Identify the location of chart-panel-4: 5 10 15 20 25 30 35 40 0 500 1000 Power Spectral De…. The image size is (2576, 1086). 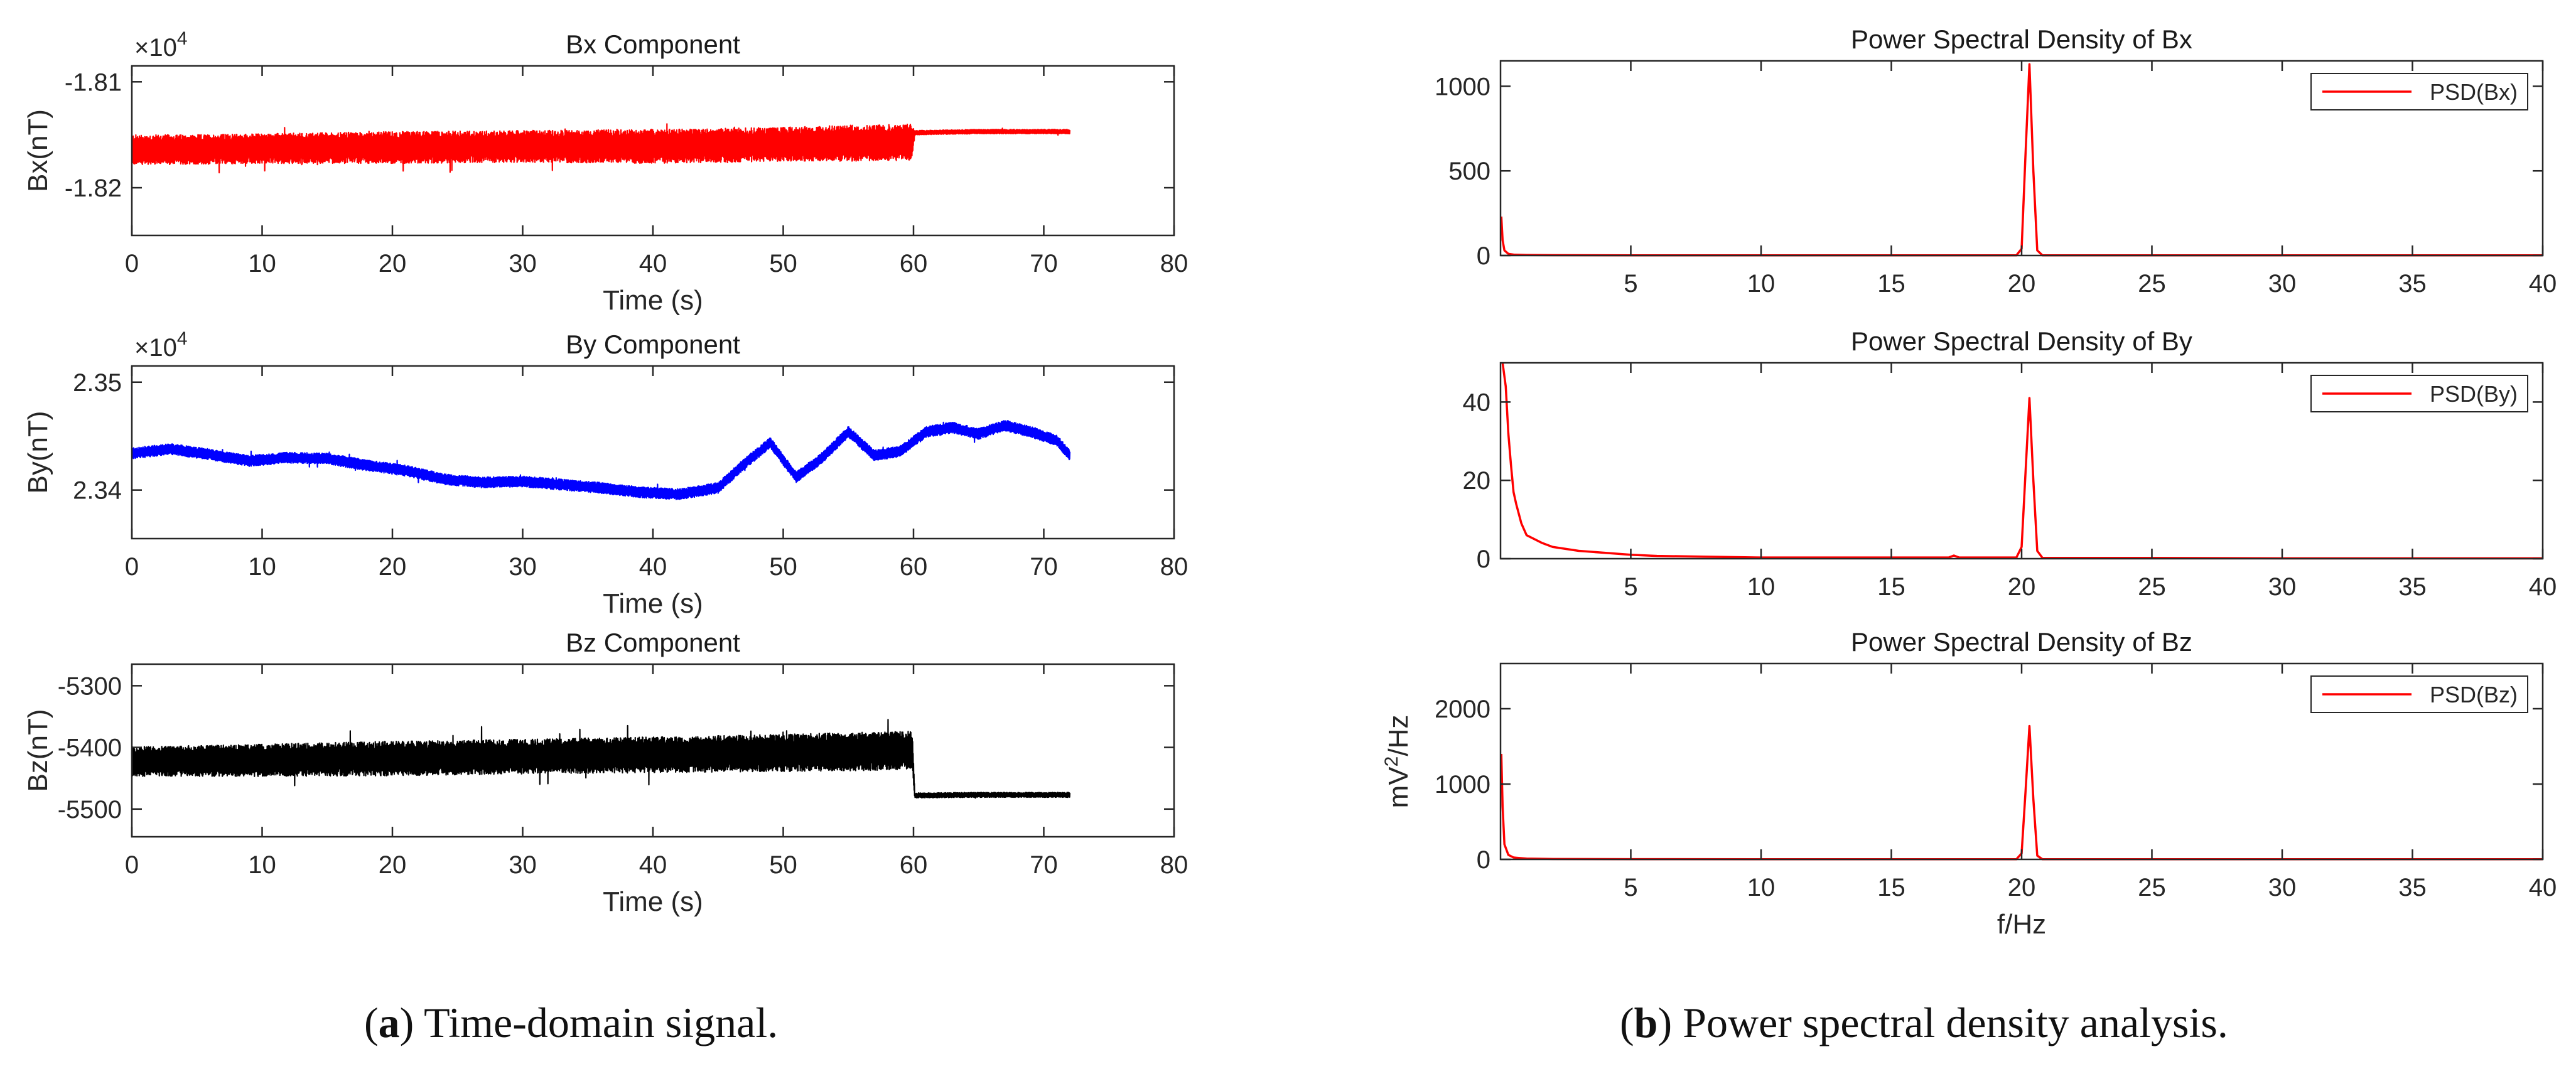
(1996, 161).